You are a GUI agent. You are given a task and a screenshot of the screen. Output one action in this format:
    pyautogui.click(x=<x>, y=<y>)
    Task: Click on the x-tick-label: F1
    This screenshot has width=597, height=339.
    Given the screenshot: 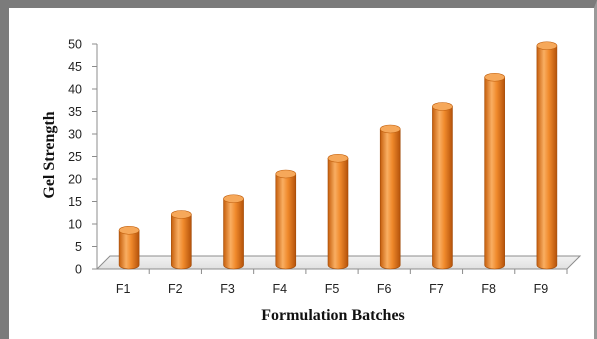 What is the action you would take?
    pyautogui.click(x=123, y=289)
    